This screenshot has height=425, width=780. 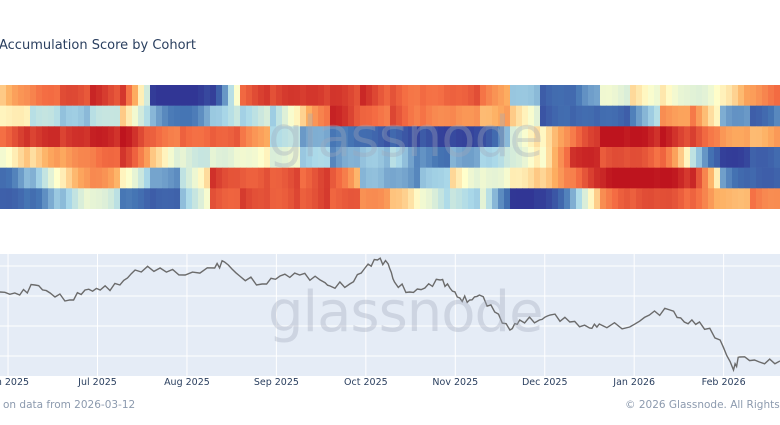 What do you see at coordinates (97, 382) in the screenshot?
I see `x-tick-label: Jul 2025` at bounding box center [97, 382].